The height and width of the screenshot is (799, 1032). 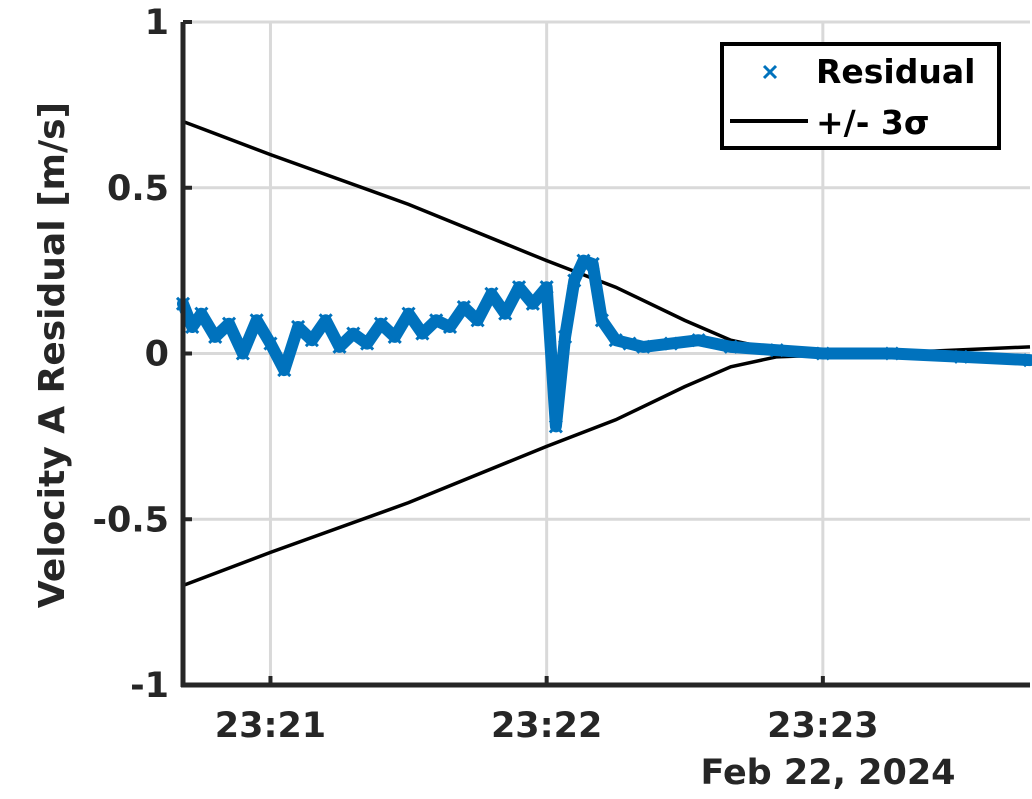 What do you see at coordinates (270, 726) in the screenshot?
I see `x-tick-label-0: 23:21` at bounding box center [270, 726].